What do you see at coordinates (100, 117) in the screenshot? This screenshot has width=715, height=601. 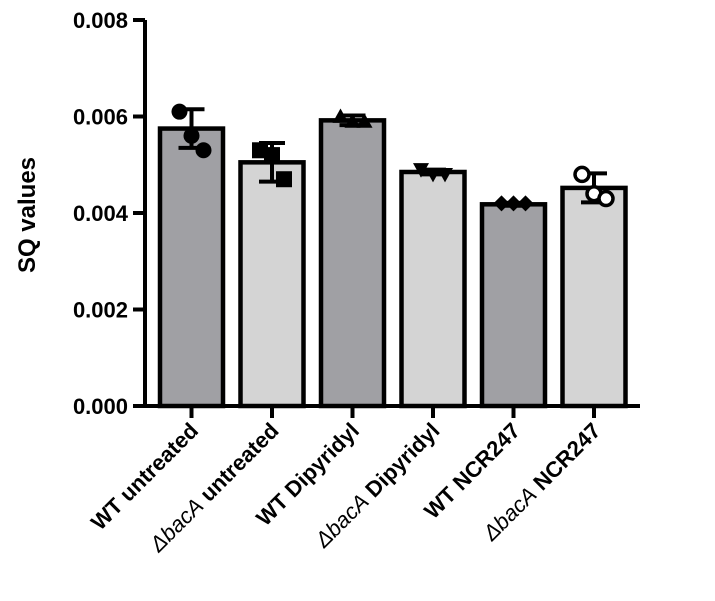 I see `y-tick-label: 0.006` at bounding box center [100, 117].